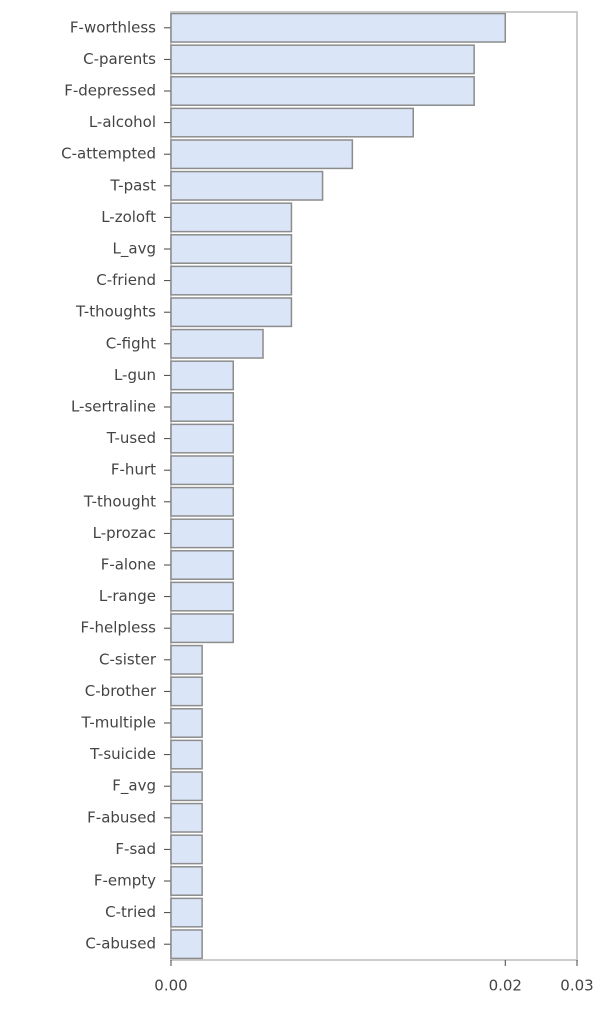 Image resolution: width=614 pixels, height=1016 pixels. I want to click on y-tick-label: T-thought, so click(119, 501).